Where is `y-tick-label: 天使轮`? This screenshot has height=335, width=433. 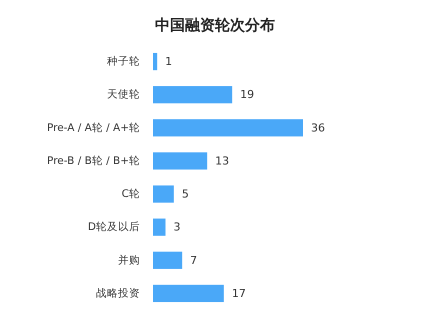 y-tick-label: 天使轮 is located at coordinates (123, 94).